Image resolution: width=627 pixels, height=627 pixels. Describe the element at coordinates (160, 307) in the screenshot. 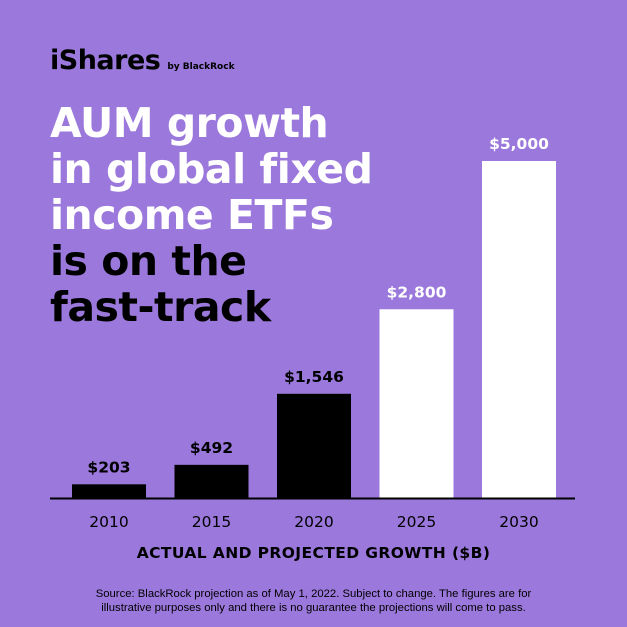

I see `headline-line-5: fast-track` at that location.